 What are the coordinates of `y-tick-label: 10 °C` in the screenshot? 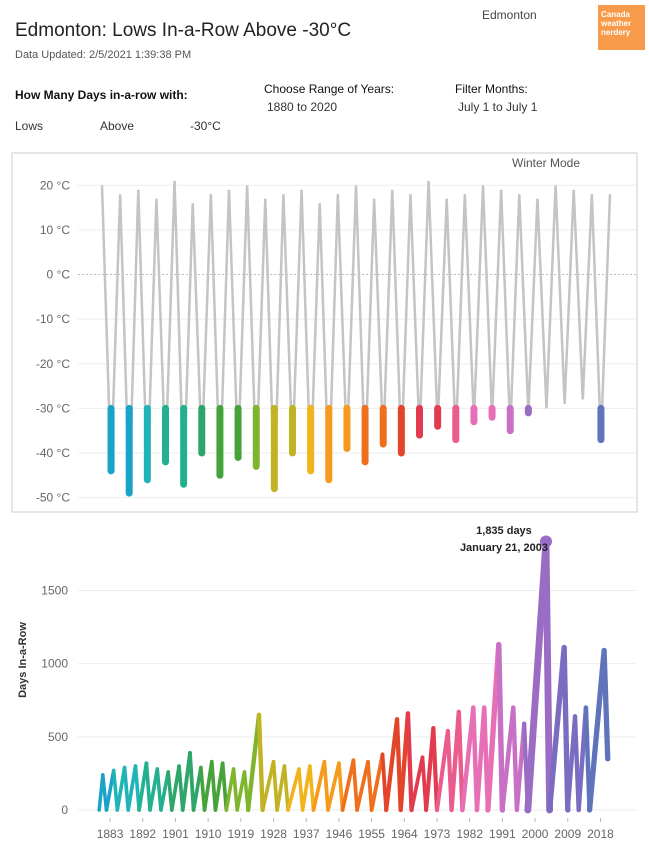 It's located at (55, 230).